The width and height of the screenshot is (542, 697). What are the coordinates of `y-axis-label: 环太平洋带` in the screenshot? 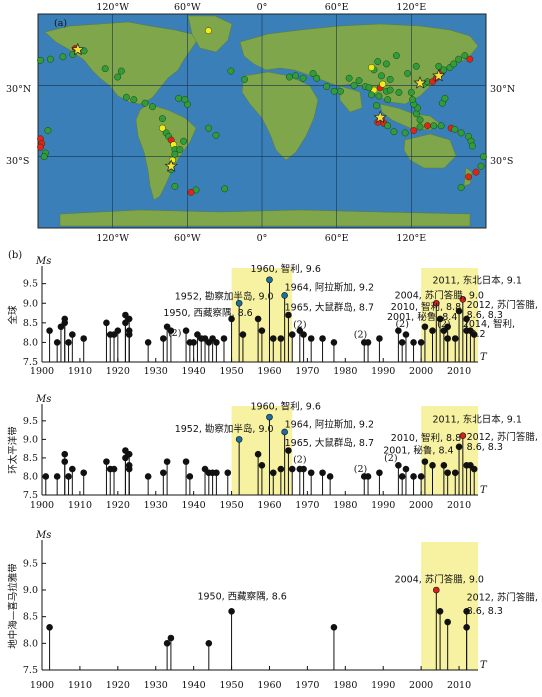 It's located at (13, 450).